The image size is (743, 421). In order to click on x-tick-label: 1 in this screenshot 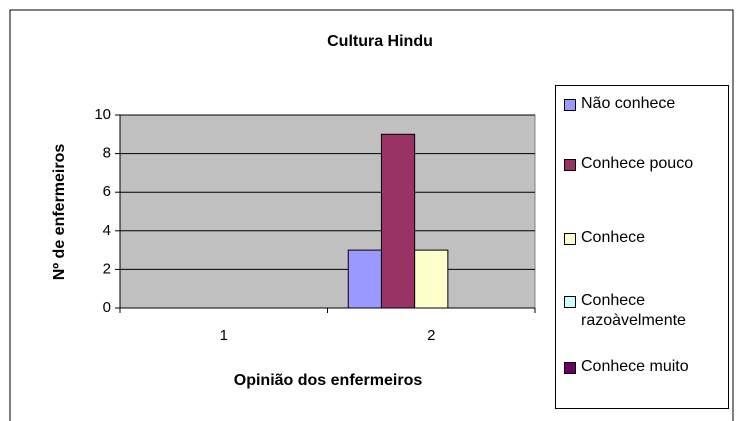, I will do `click(224, 335)`.